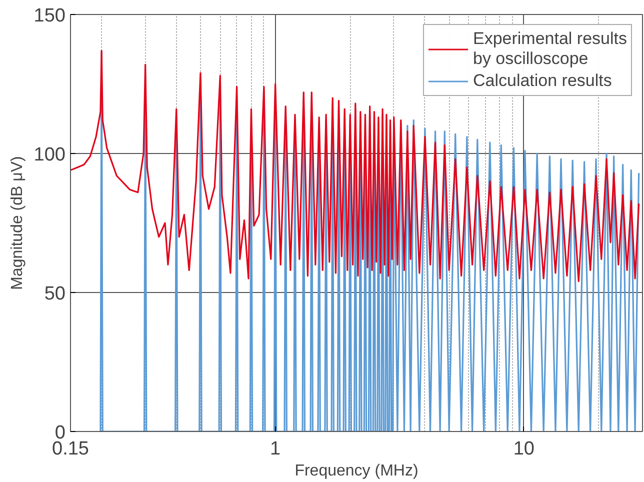 The width and height of the screenshot is (644, 482). Describe the element at coordinates (55, 294) in the screenshot. I see `y-tick-label: 50` at that location.